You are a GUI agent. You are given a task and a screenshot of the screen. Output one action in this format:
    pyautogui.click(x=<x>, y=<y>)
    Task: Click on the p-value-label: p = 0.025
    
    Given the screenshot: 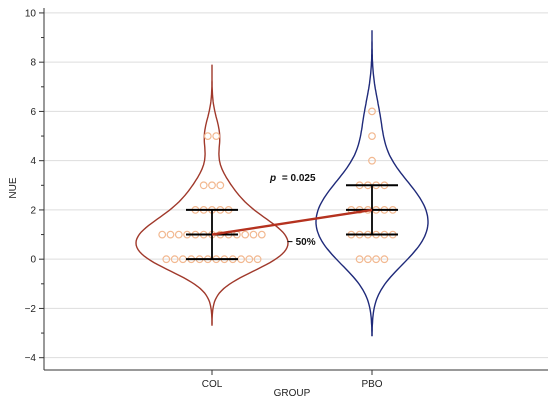 What is the action you would take?
    pyautogui.click(x=292, y=178)
    